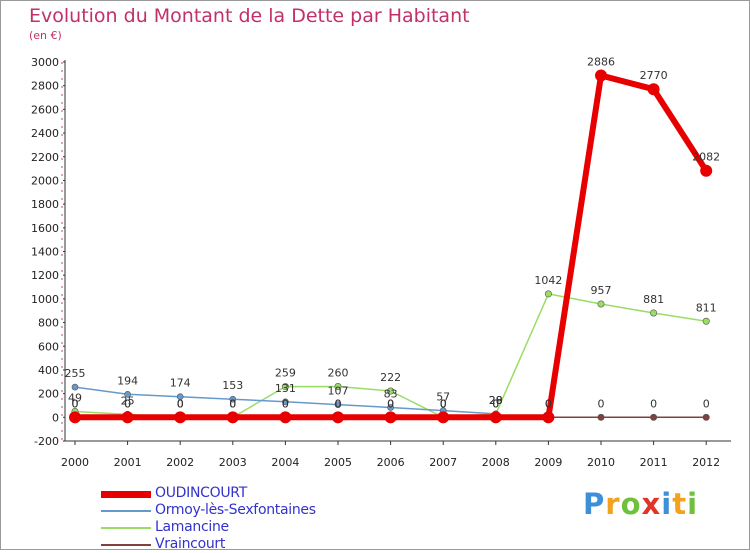 The height and width of the screenshot is (553, 750). What do you see at coordinates (45, 157) in the screenshot?
I see `y-tick-label: 2200` at bounding box center [45, 157].